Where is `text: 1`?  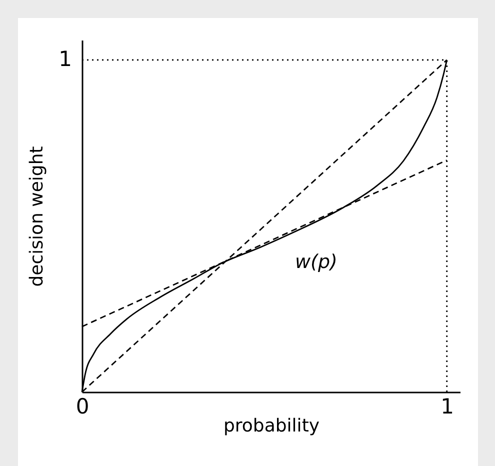 text: 1 is located at coordinates (65, 58).